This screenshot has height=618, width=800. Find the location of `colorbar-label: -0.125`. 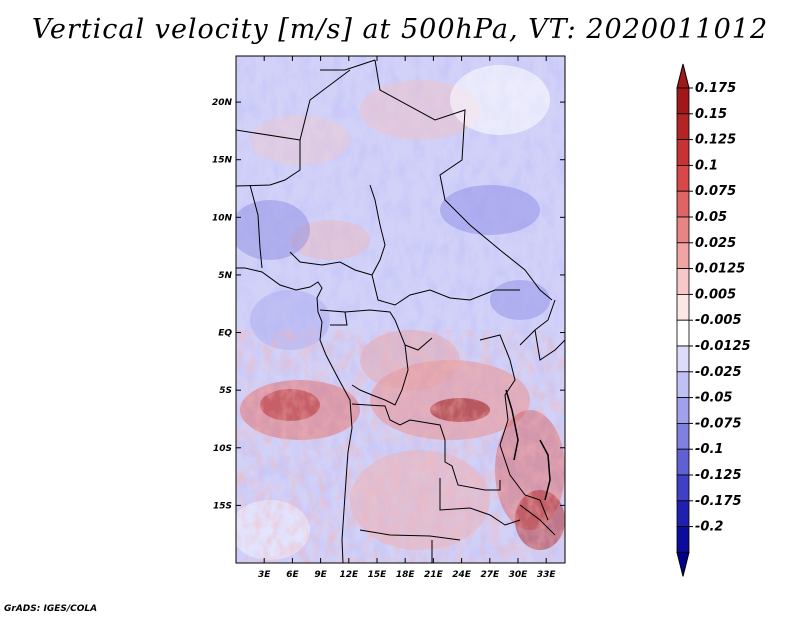

colorbar-label: -0.125 is located at coordinates (718, 475).